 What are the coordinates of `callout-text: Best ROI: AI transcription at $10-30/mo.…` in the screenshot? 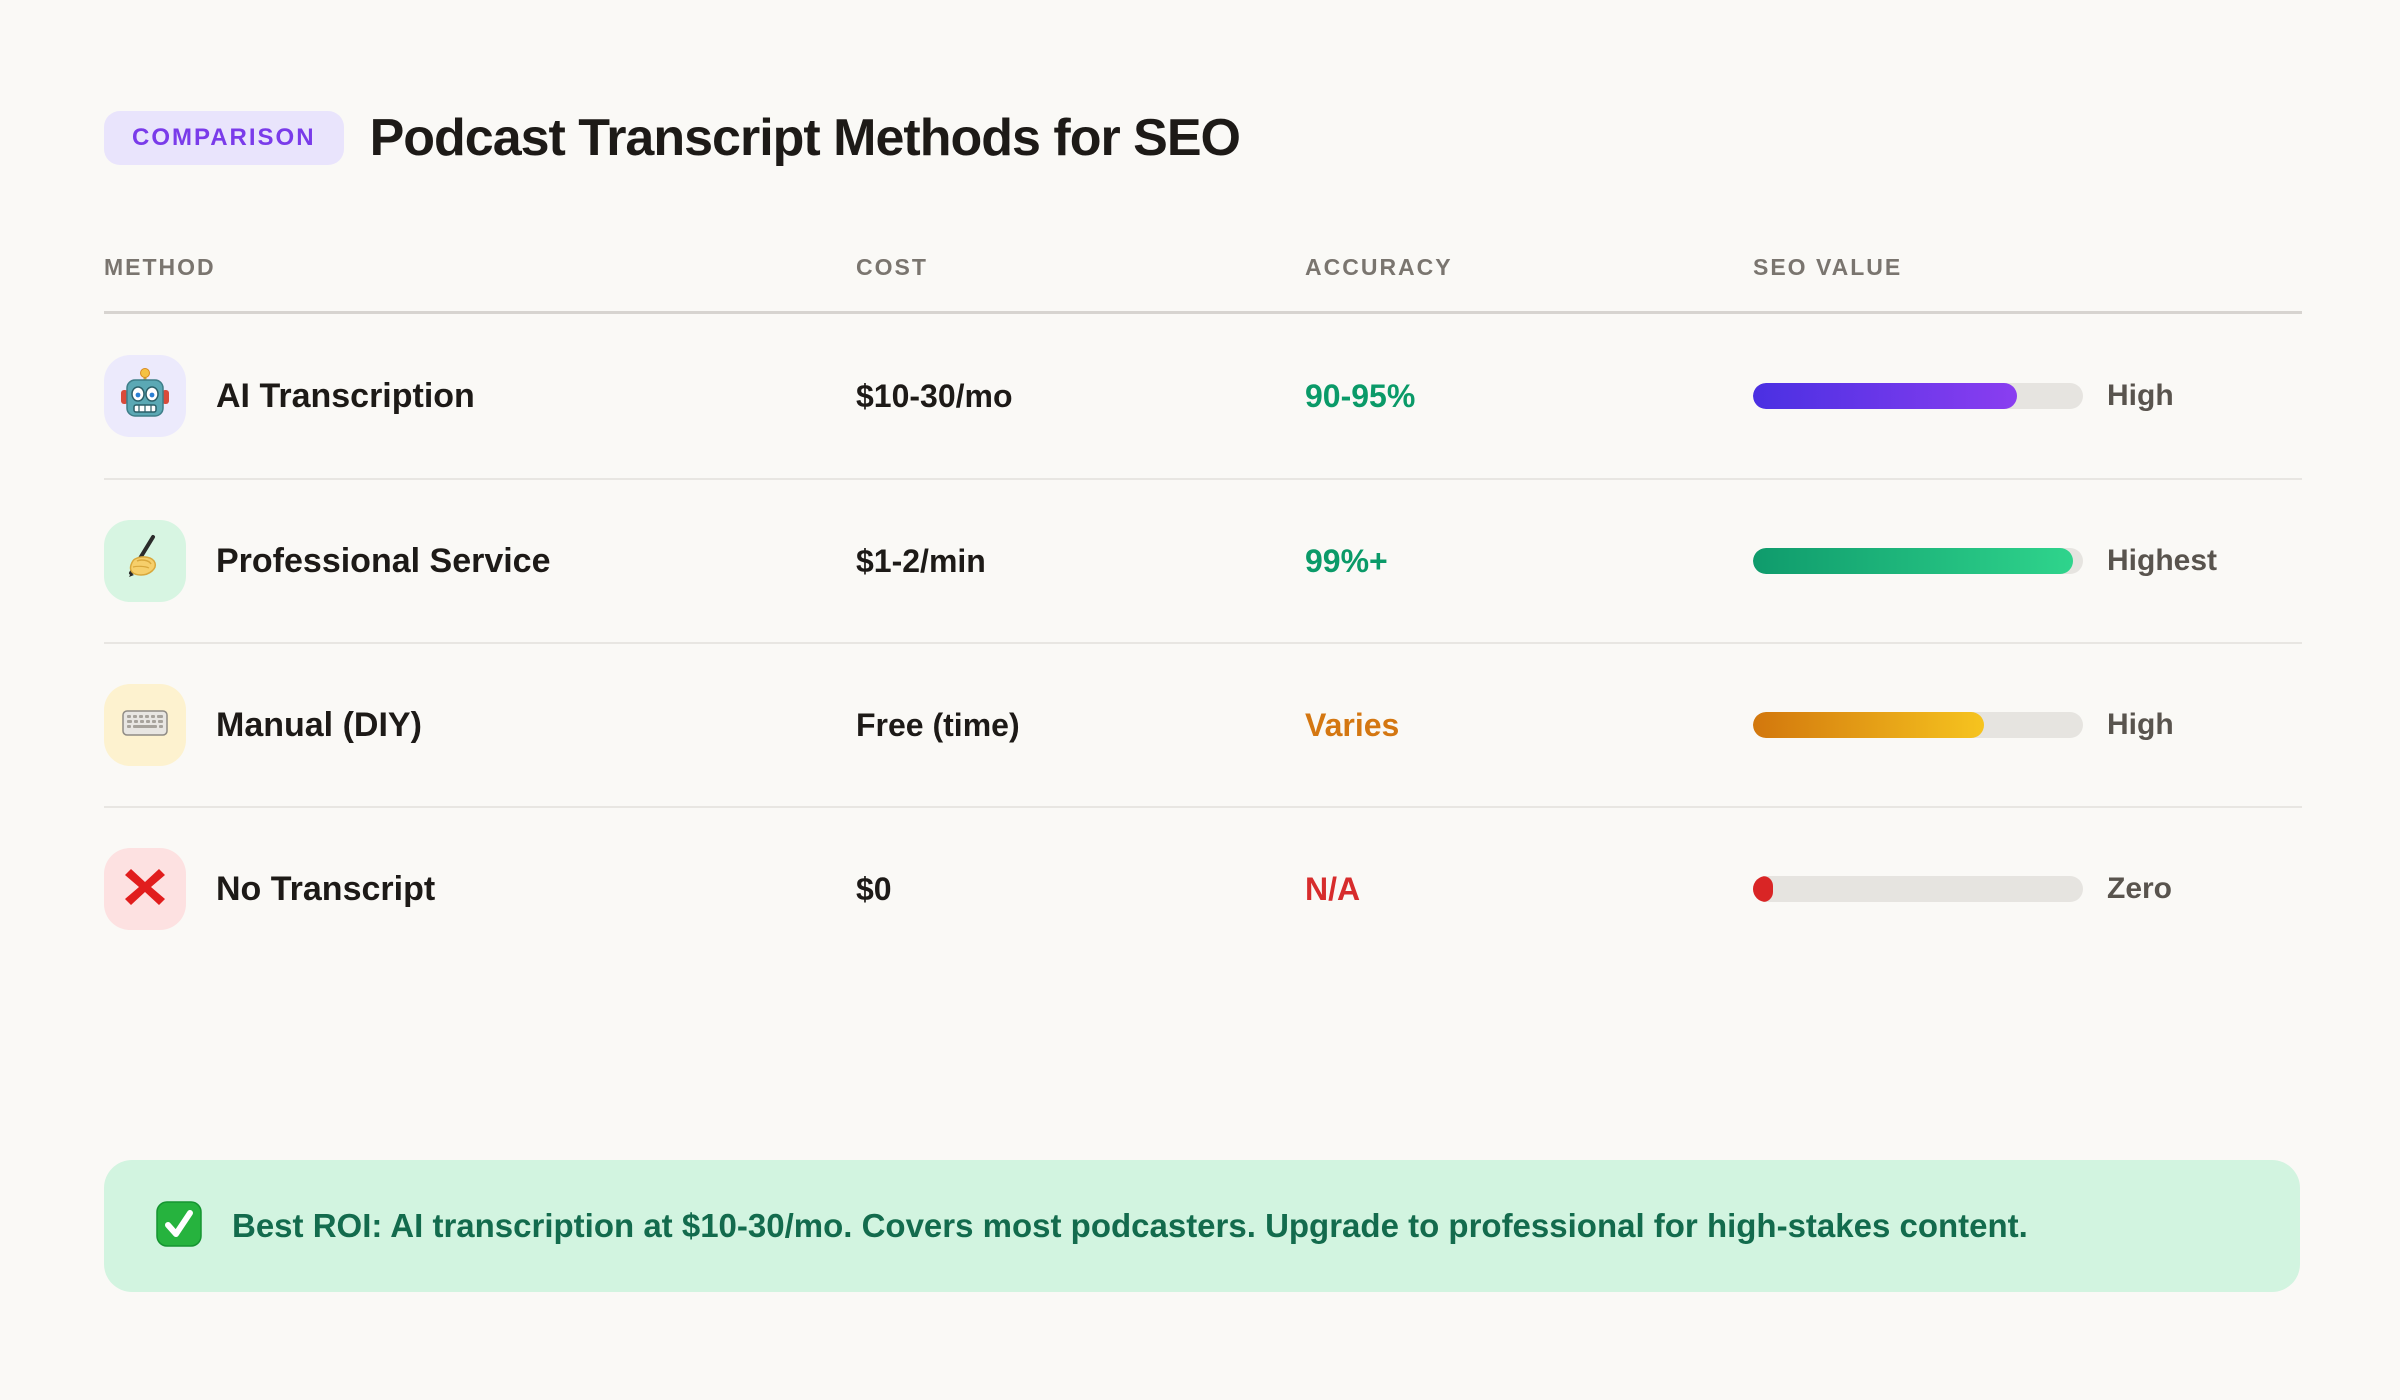 It's located at (1130, 1225).